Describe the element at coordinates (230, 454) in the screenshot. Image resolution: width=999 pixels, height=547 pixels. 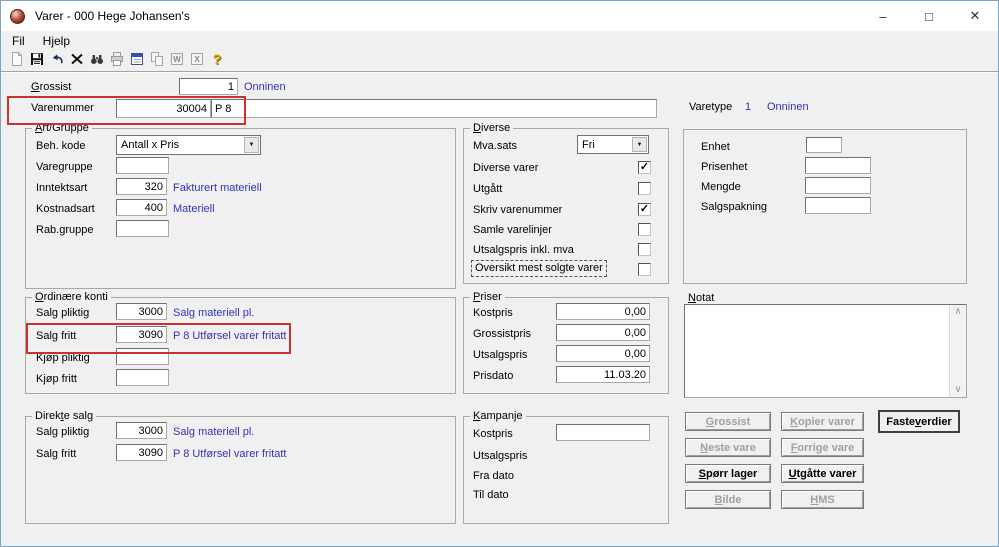
I see `ds-salg-fritt-description: P 8 Utførsel varer fritatt` at that location.